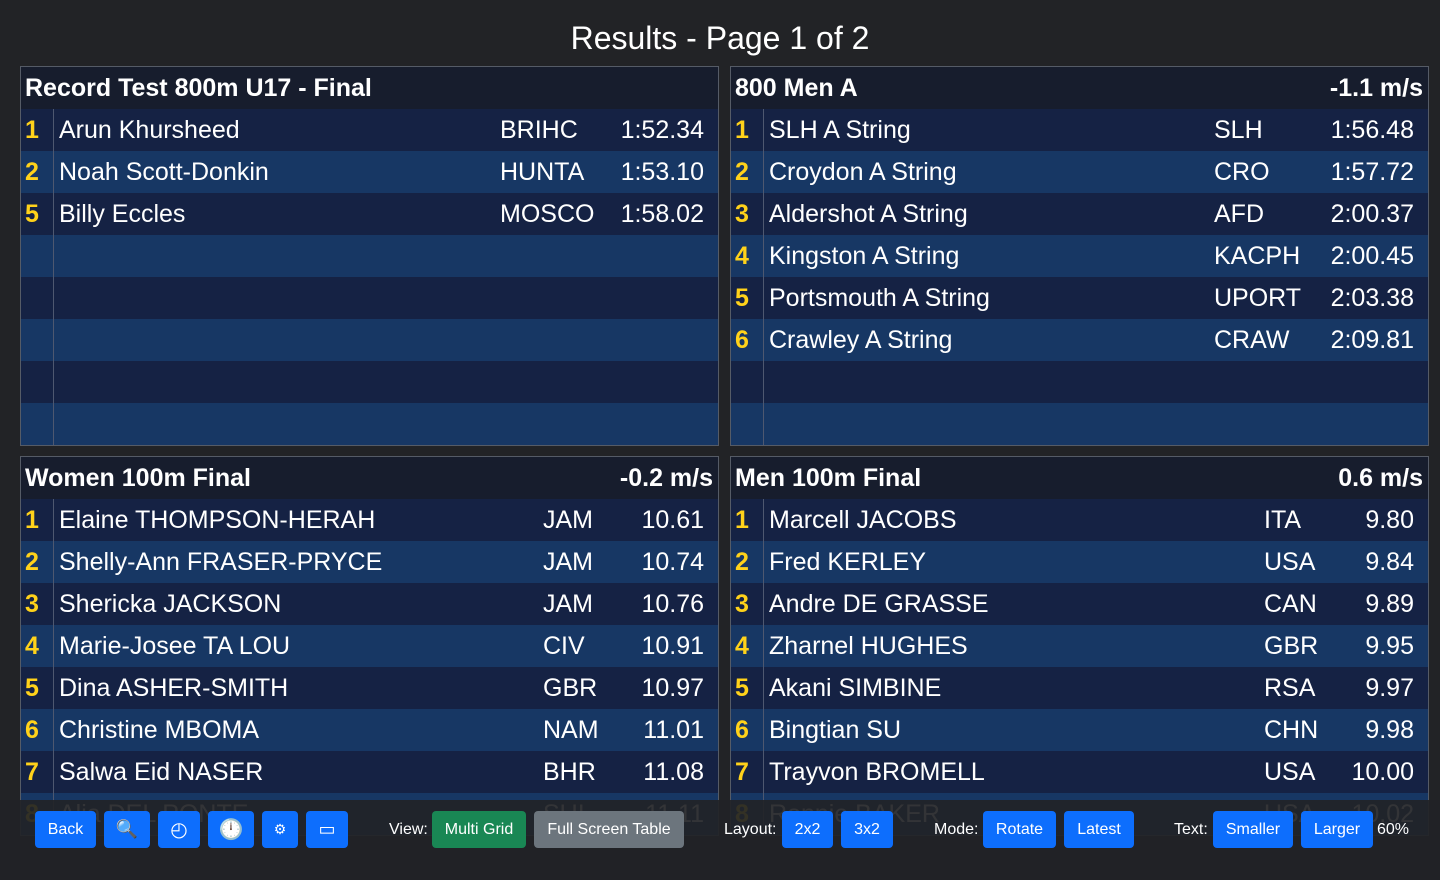 The image size is (1440, 880). What do you see at coordinates (879, 603) in the screenshot?
I see `athlete-name: Andre DE GRASSE` at bounding box center [879, 603].